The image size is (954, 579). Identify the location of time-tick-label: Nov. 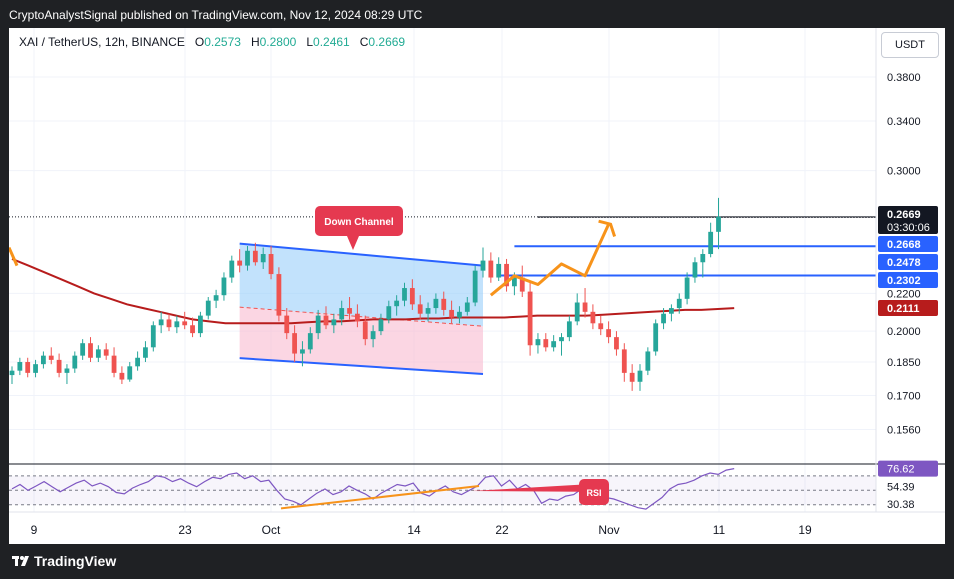
(608, 530).